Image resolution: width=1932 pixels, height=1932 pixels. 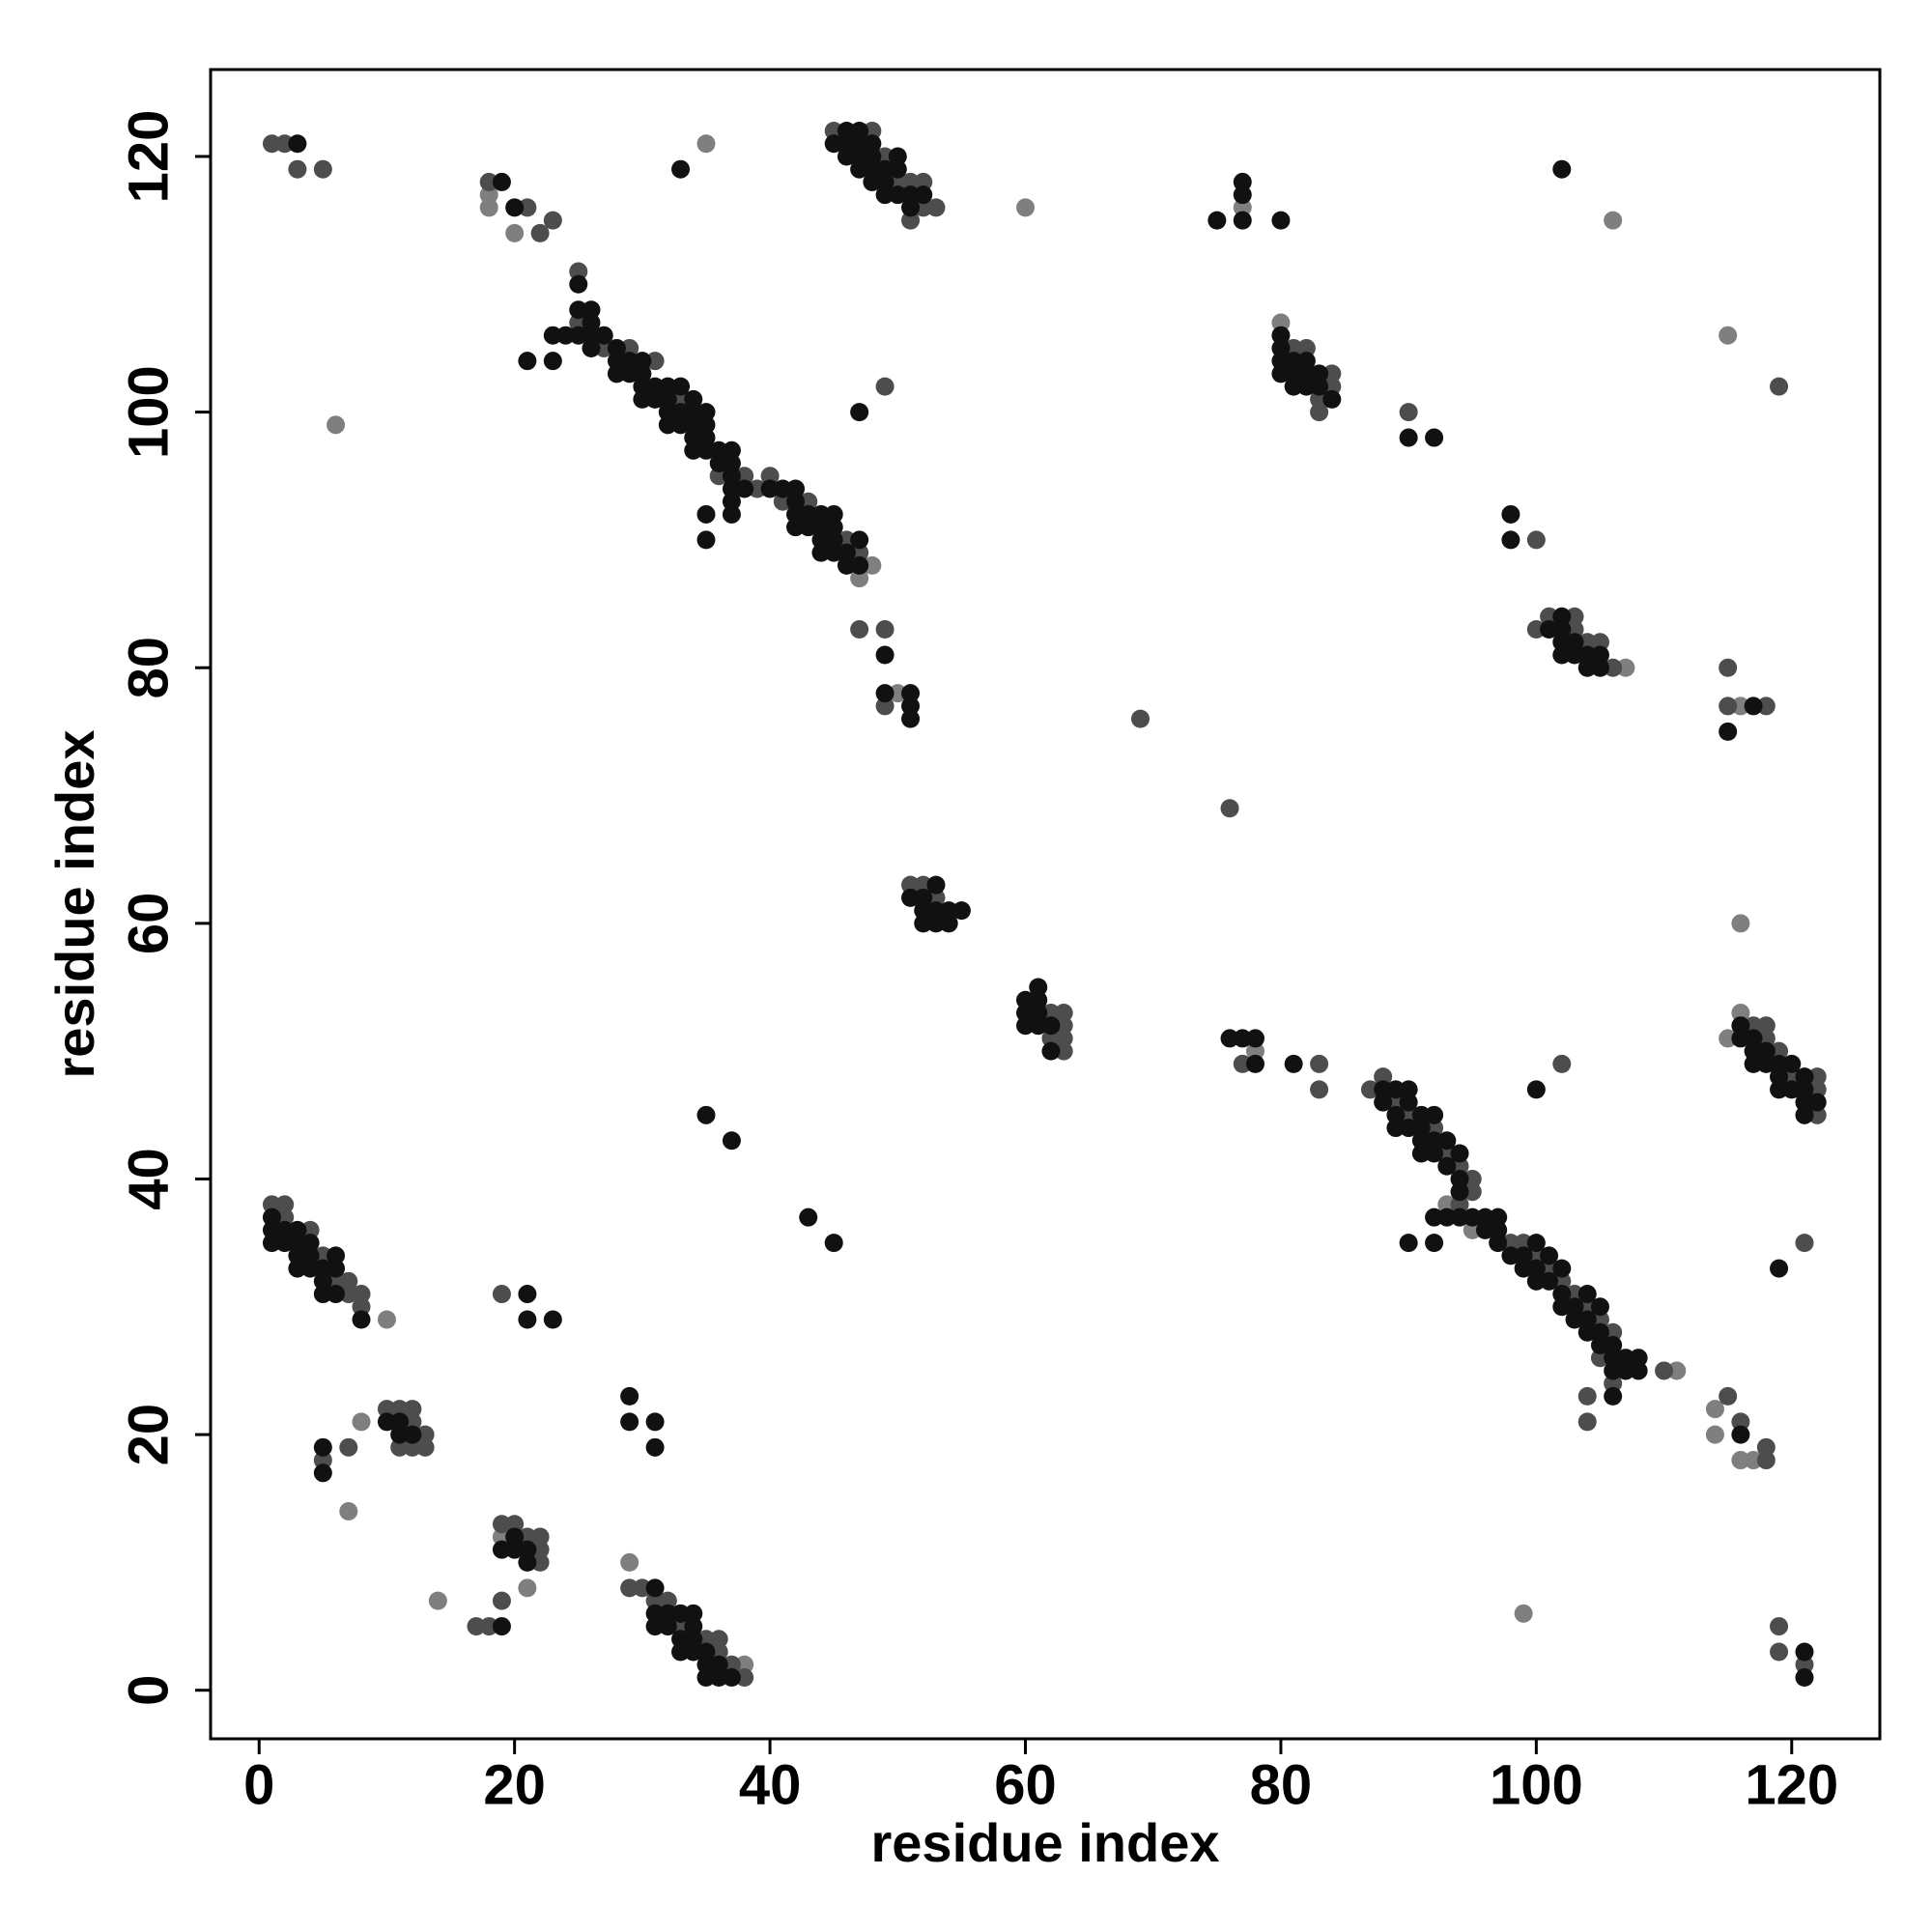 What do you see at coordinates (148, 157) in the screenshot?
I see `y-tick-label: 120` at bounding box center [148, 157].